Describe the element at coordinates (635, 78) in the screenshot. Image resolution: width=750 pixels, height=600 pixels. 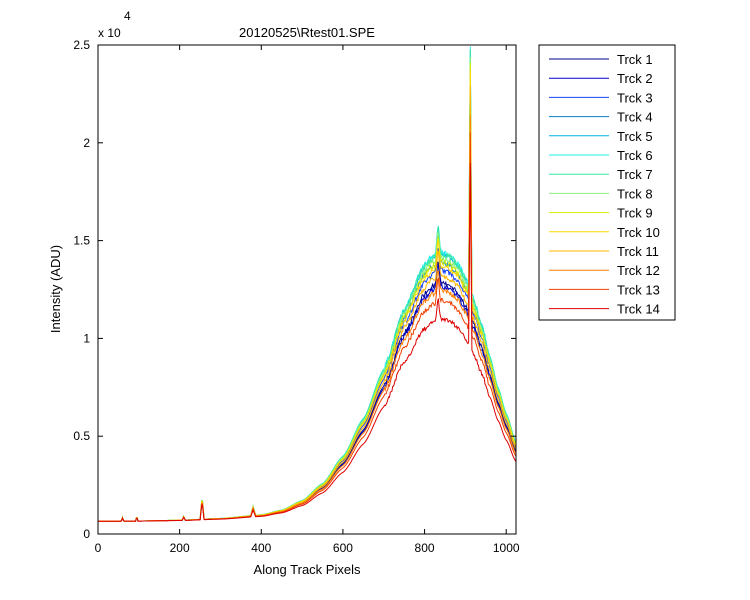
I see `legend-label: Trck 2` at that location.